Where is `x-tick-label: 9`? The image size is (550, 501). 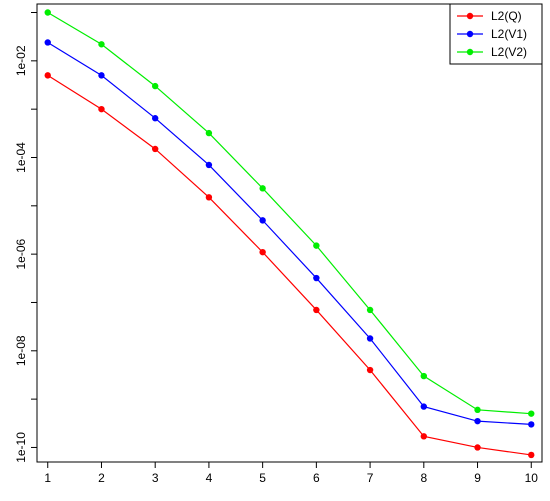
x-tick-label: 9 is located at coordinates (477, 478).